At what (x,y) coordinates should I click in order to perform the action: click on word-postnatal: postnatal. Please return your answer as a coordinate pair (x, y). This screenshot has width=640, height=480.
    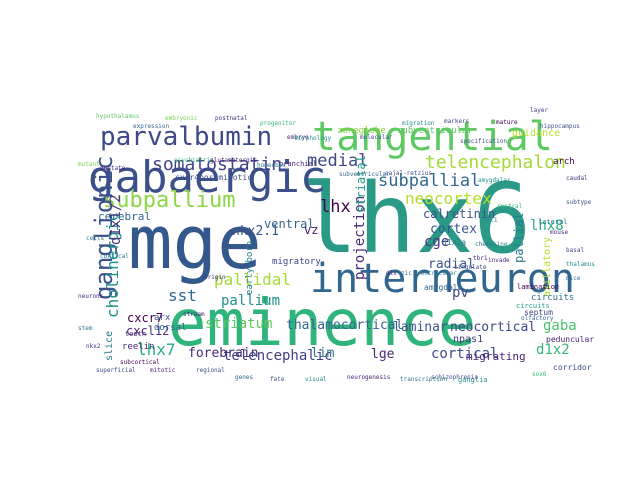
    Looking at the image, I should click on (231, 118).